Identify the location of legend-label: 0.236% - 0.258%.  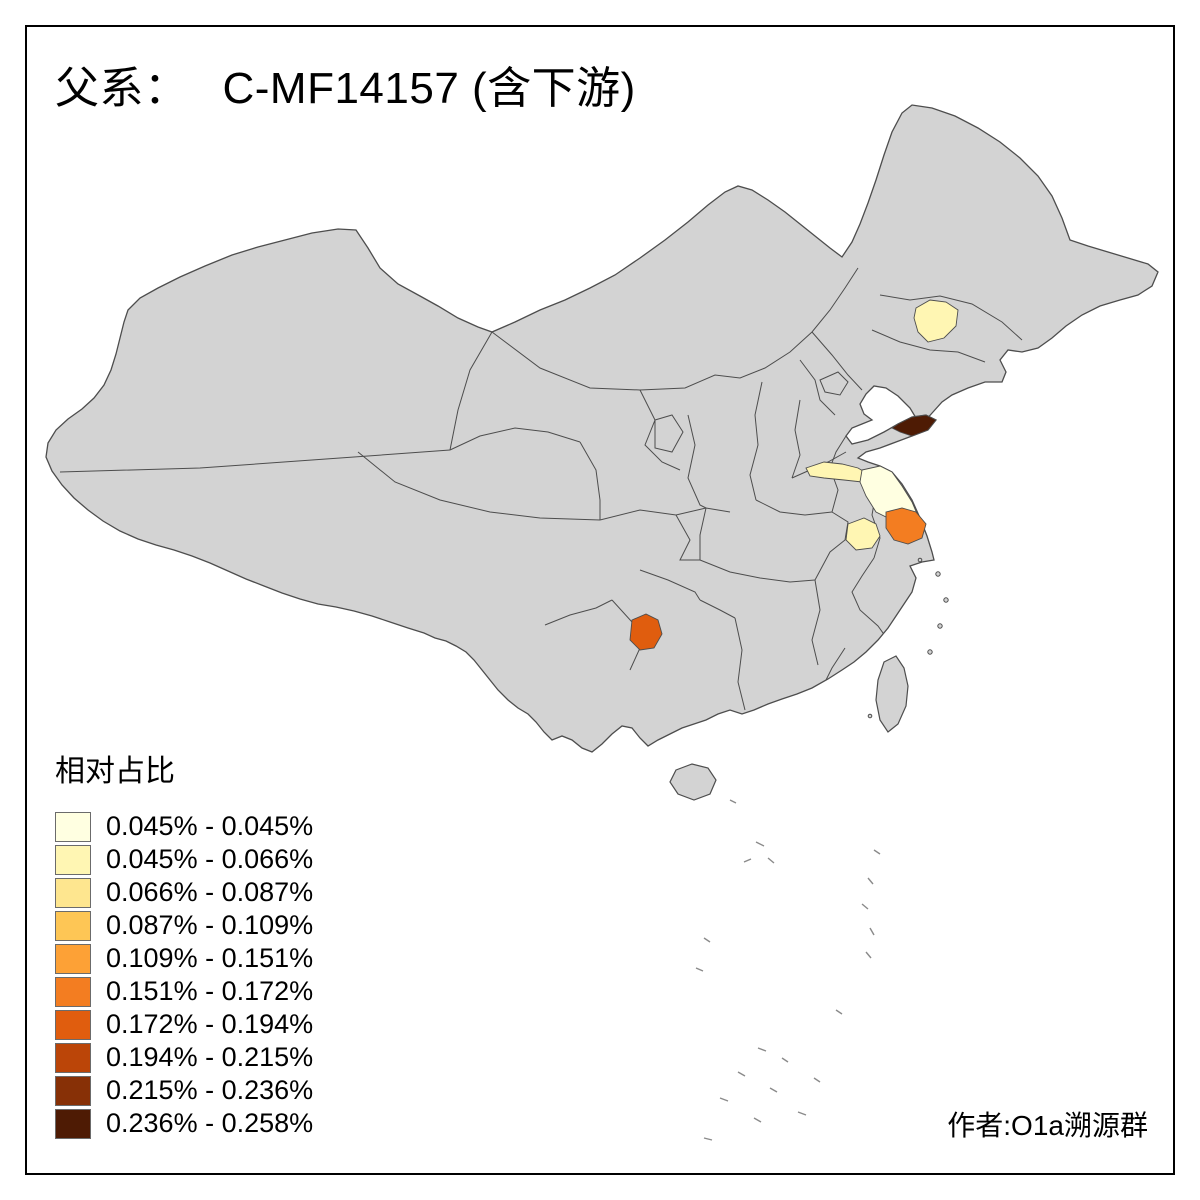
(210, 1123).